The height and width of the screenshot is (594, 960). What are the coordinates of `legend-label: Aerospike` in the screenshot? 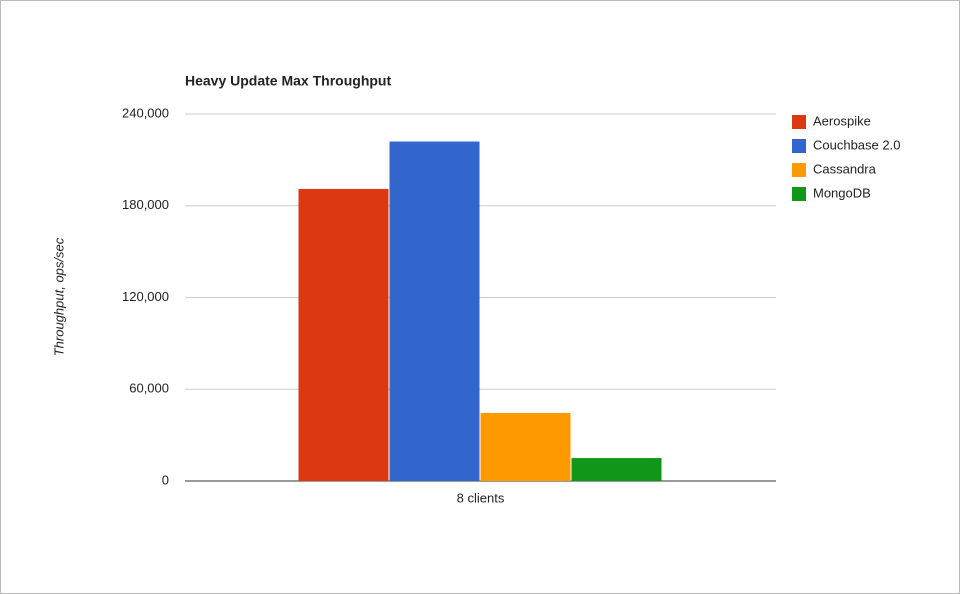 It's located at (842, 120).